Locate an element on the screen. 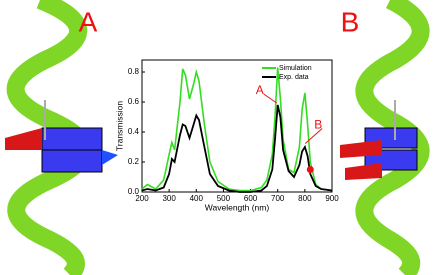 This screenshot has height=275, width=436. x-tick-label: 400 is located at coordinates (197, 198).